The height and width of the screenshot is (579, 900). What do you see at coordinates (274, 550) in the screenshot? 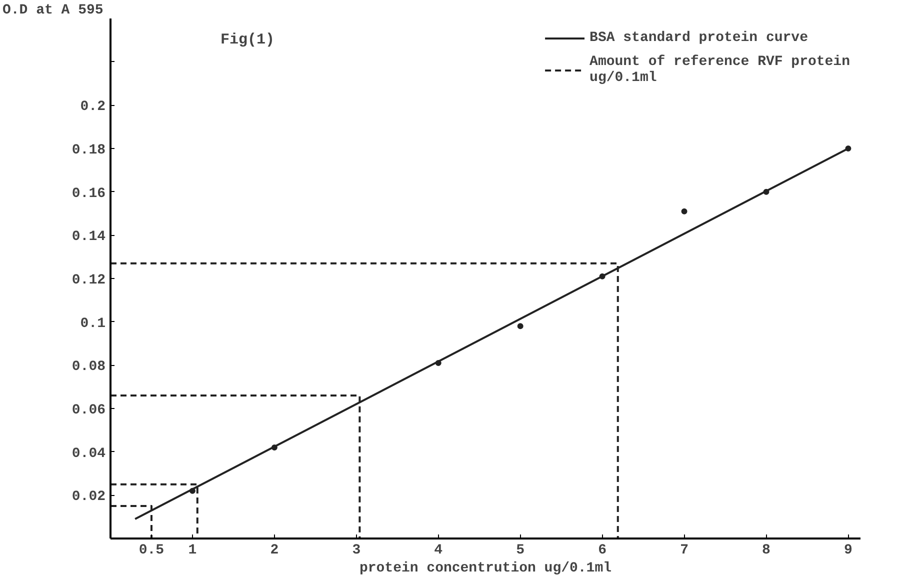
I see `x-tick-label: 2` at bounding box center [274, 550].